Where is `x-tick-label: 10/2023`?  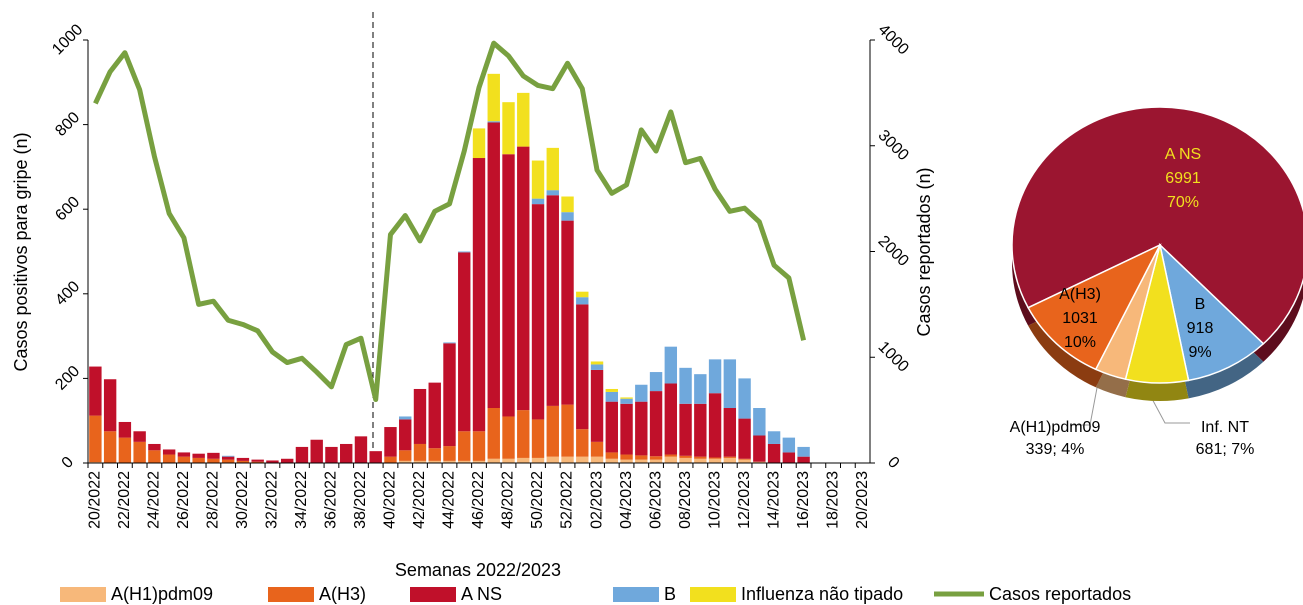 x-tick-label: 10/2023 is located at coordinates (714, 500).